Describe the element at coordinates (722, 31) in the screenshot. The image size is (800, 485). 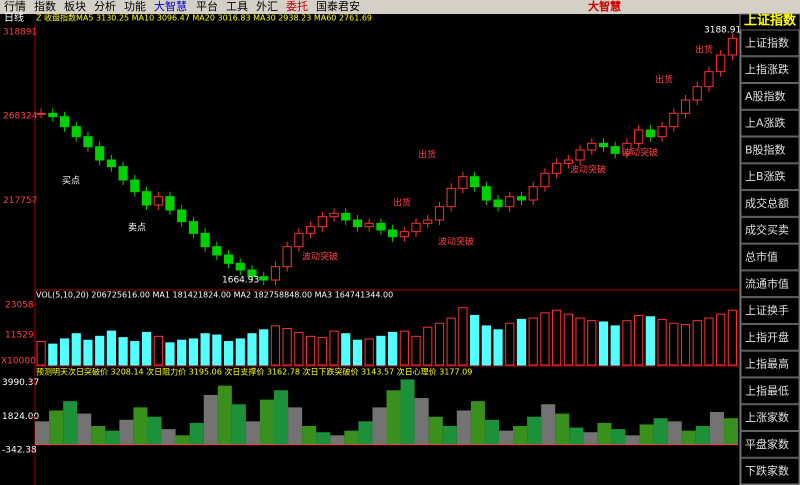
I see `annotation: 3188.91` at that location.